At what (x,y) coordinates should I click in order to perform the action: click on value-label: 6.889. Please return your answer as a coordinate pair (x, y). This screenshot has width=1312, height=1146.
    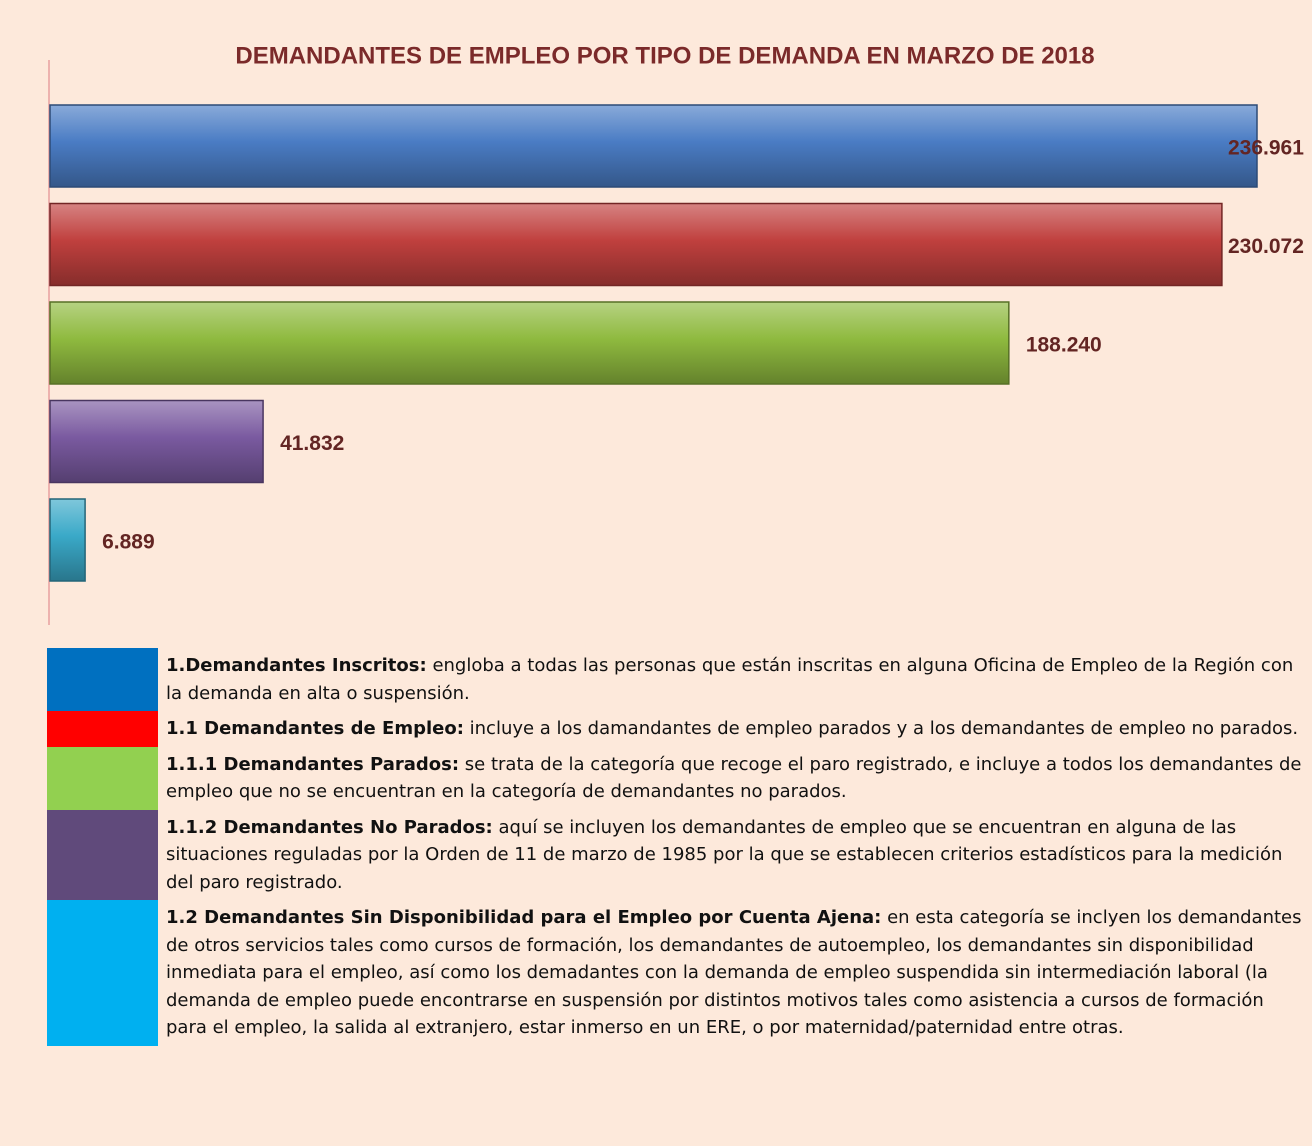
    Looking at the image, I should click on (128, 542).